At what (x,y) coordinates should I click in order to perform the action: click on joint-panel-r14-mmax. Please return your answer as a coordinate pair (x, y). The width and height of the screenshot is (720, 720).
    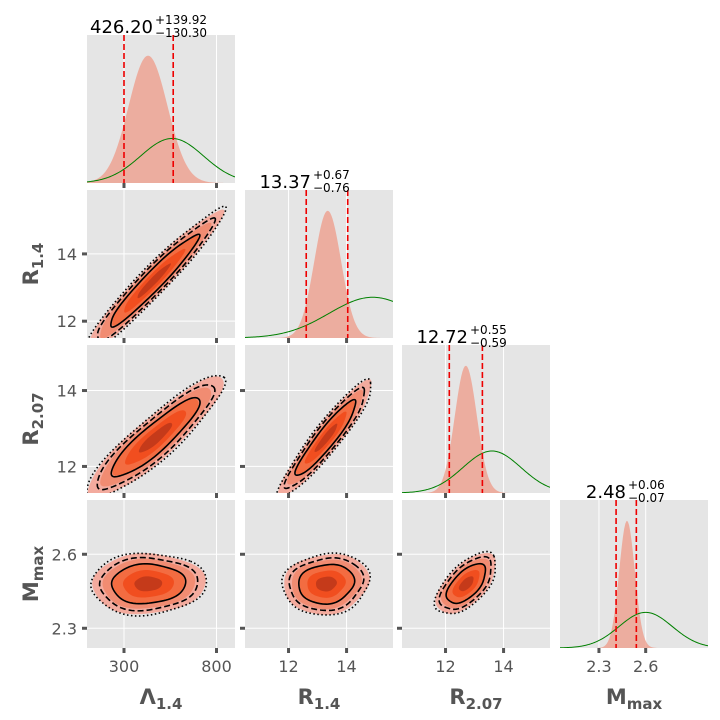
    Looking at the image, I should click on (319, 574).